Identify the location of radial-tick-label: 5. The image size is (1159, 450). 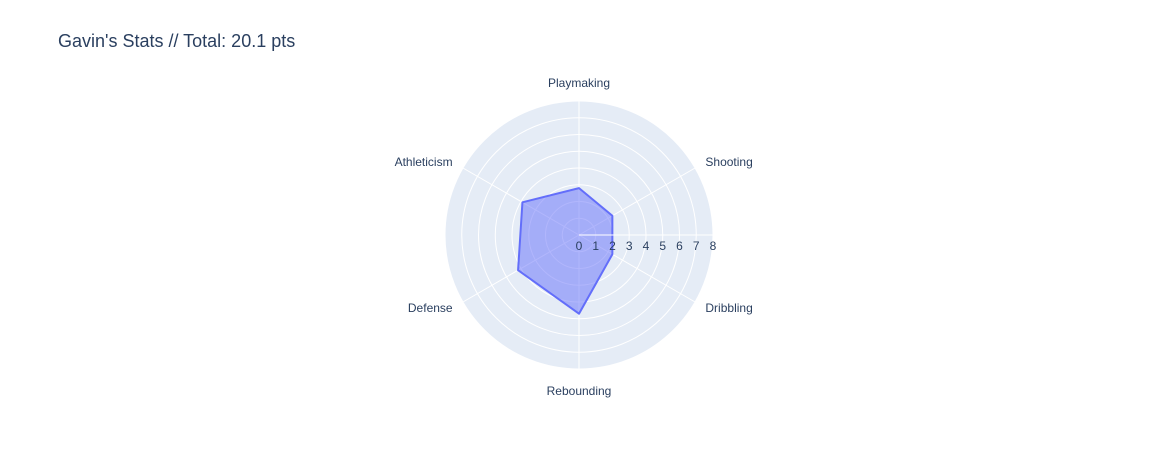
(662, 246).